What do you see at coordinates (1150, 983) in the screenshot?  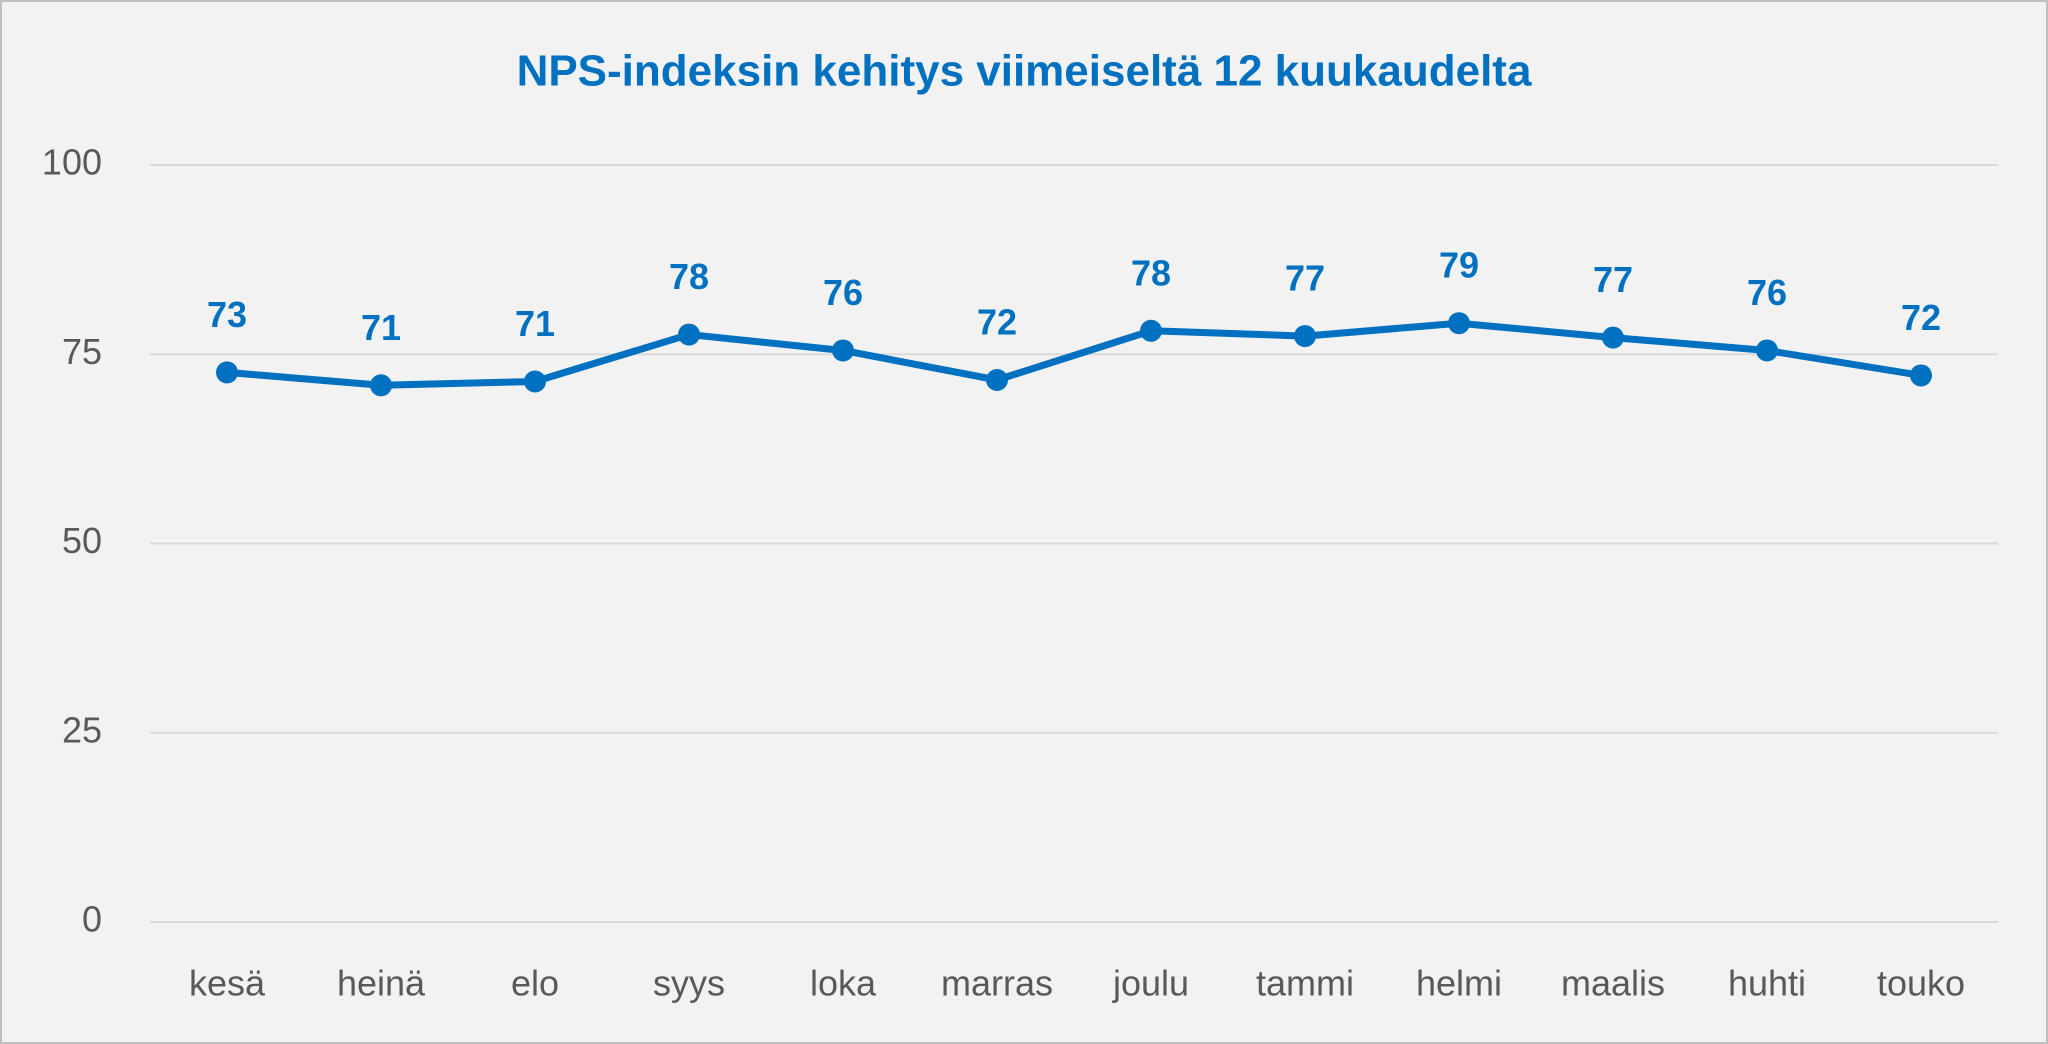 I see `x-tick-label: joulu` at bounding box center [1150, 983].